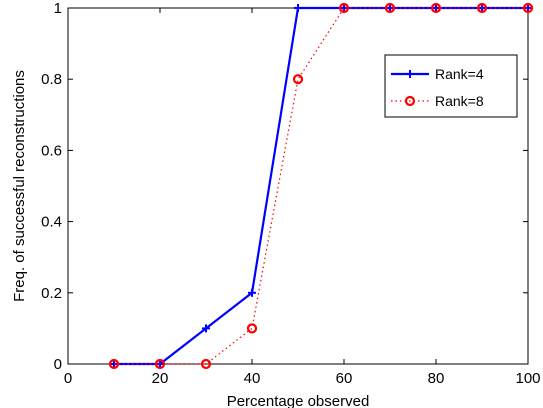 This screenshot has width=543, height=408. What do you see at coordinates (344, 378) in the screenshot?
I see `x-tick-label-3: 60` at bounding box center [344, 378].